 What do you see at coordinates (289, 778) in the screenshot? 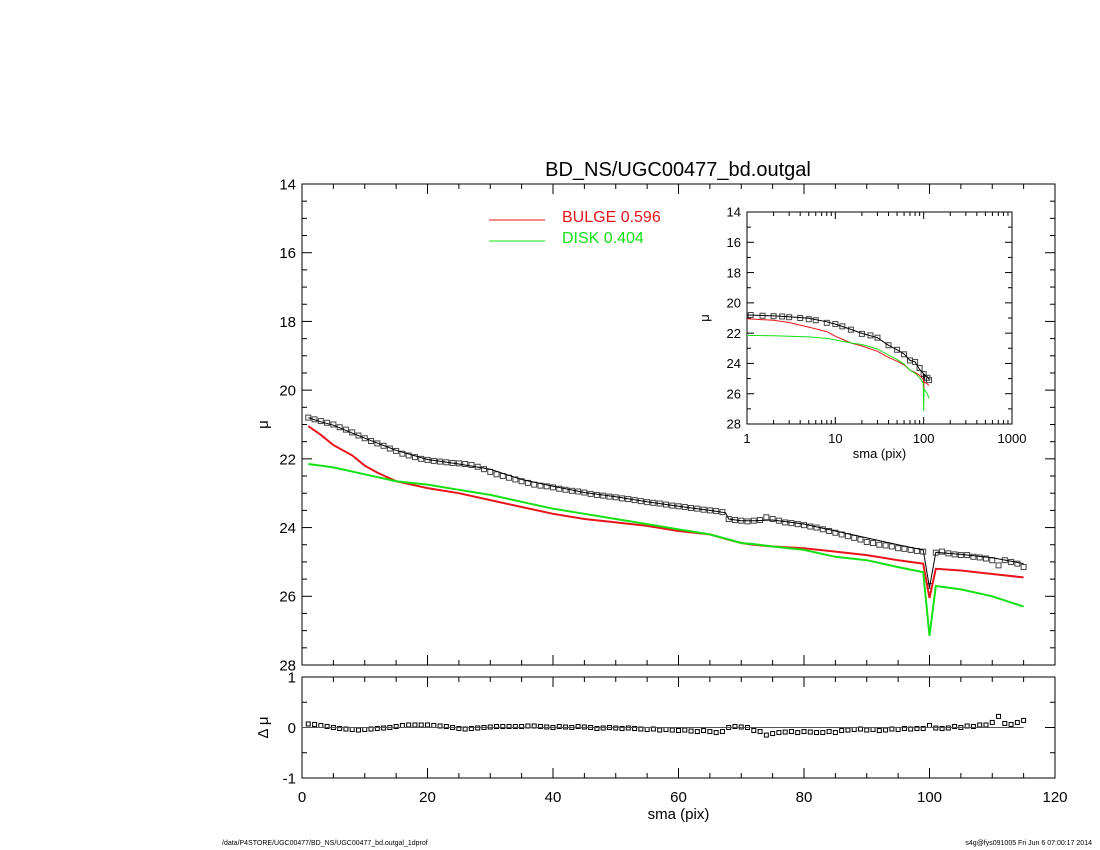
I see `y-tick-label: -1` at bounding box center [289, 778].